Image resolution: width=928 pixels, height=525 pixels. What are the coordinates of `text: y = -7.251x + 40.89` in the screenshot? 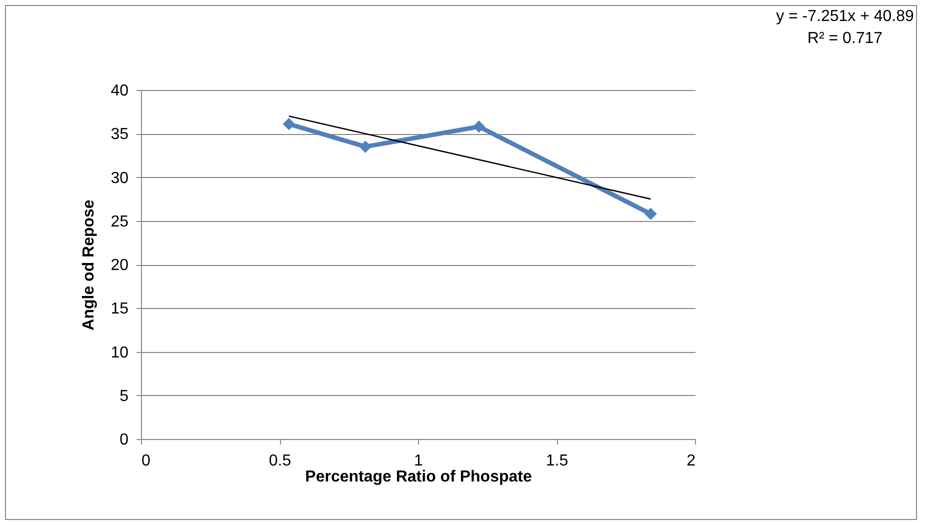 It's located at (845, 16).